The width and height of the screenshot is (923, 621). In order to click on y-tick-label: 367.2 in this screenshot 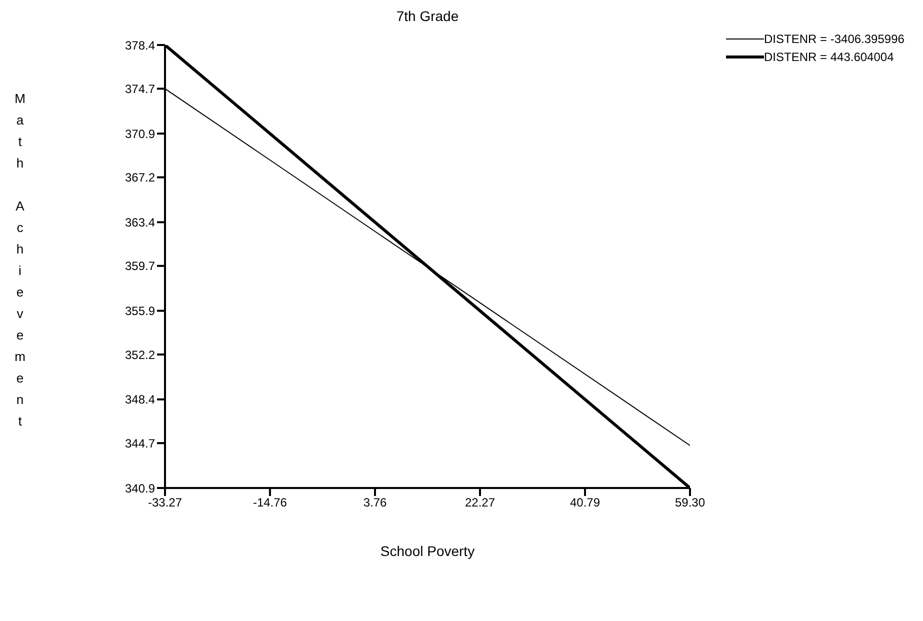, I will do `click(140, 177)`.